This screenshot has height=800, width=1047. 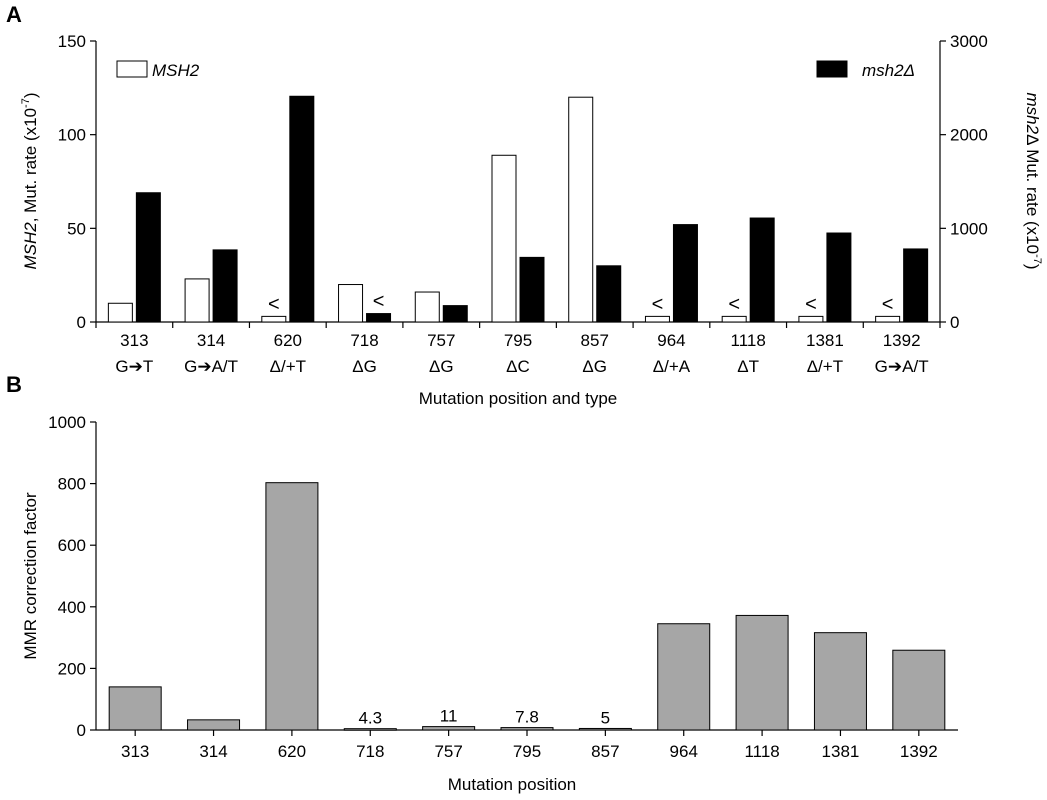 I want to click on panel-b-y-tick-label: 200, so click(x=72, y=668).